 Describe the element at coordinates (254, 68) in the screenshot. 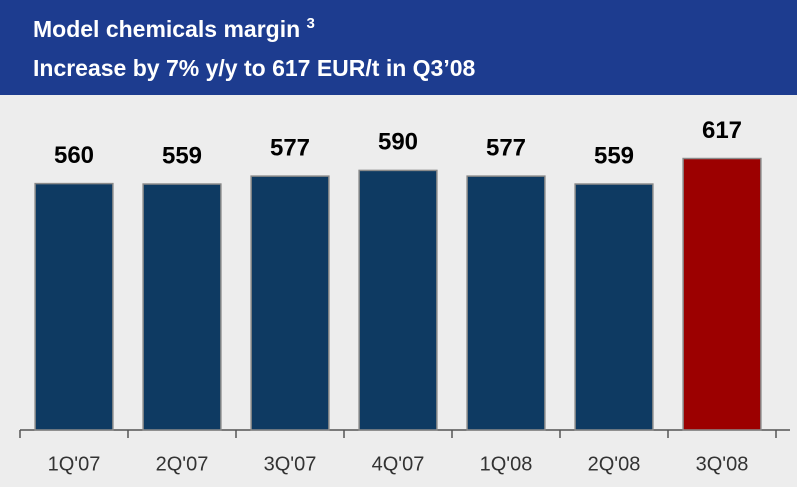

I see `chart-subtitle: Increase by 7% y/y to 617 EUR/t in Q3’08` at that location.